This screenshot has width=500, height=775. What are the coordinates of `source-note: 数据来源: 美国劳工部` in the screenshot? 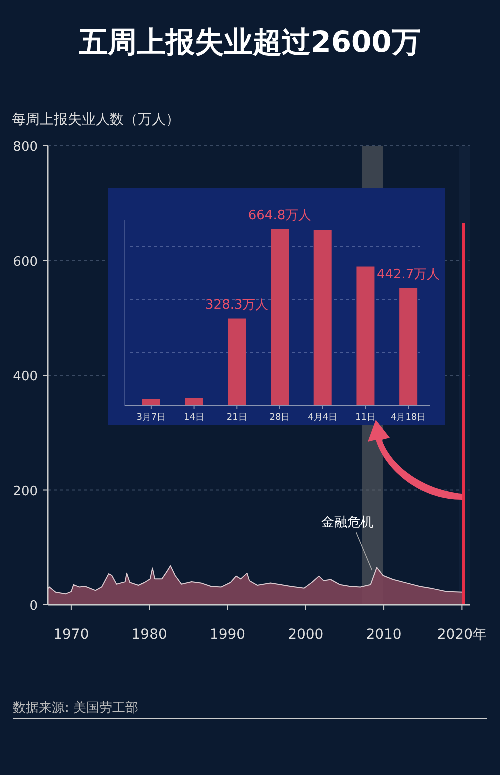 It's located at (76, 708).